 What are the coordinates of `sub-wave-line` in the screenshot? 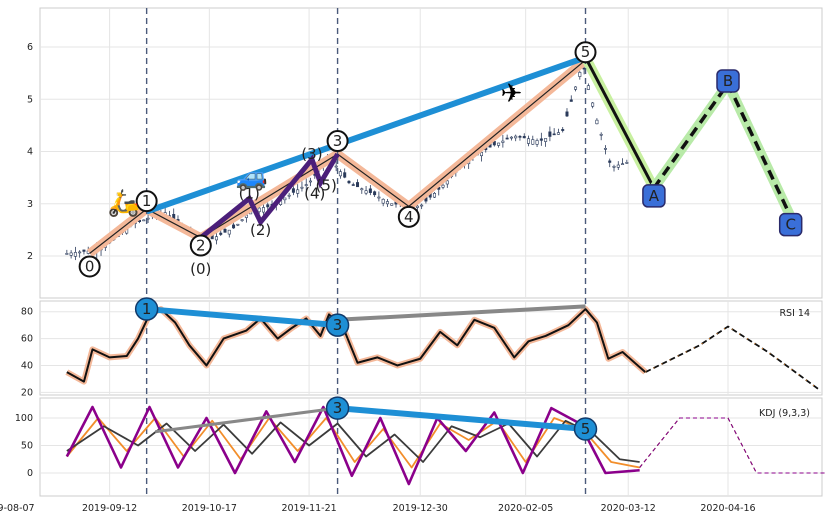 It's located at (269, 196).